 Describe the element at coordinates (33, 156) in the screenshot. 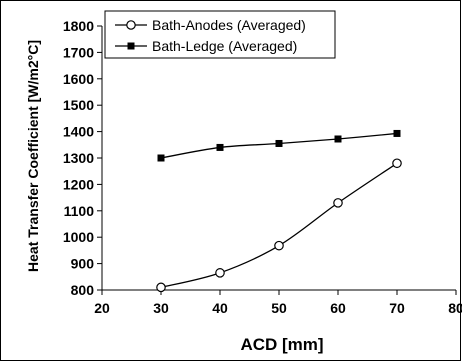

I see `y-axis-title: Heat Transfer Coefficient [W/m2°C]` at that location.